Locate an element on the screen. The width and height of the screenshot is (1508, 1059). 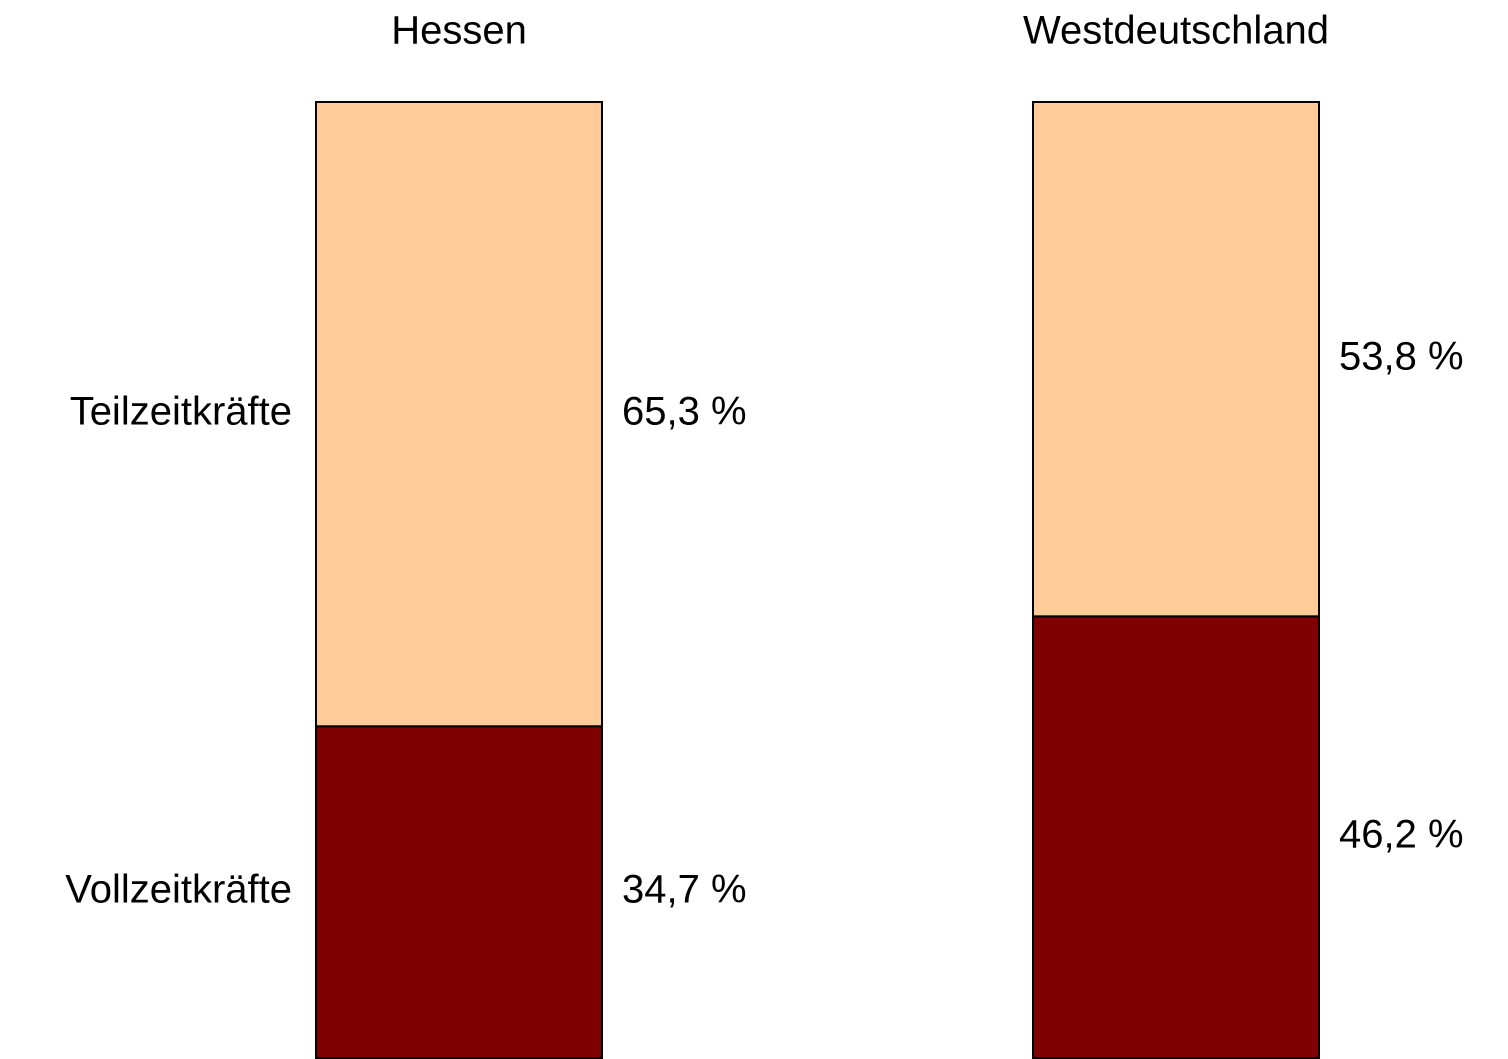
series-label: Vollzeitkräfte is located at coordinates (178, 890).